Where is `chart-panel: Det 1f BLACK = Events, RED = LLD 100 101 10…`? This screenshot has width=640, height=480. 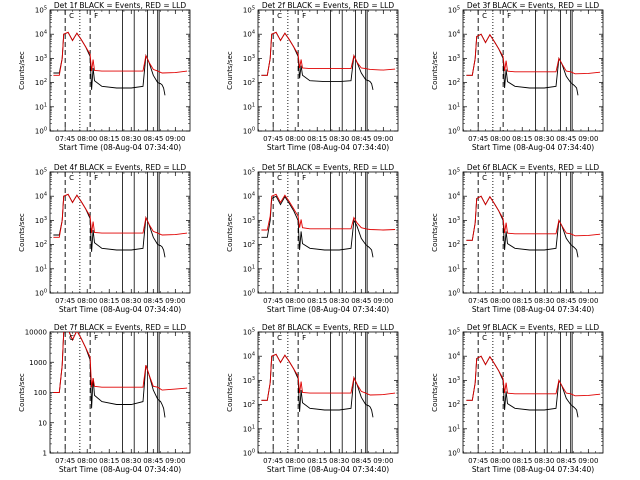 chart-panel: Det 1f BLACK = Events, RED = LLD 100 101 10… is located at coordinates (104, 76).